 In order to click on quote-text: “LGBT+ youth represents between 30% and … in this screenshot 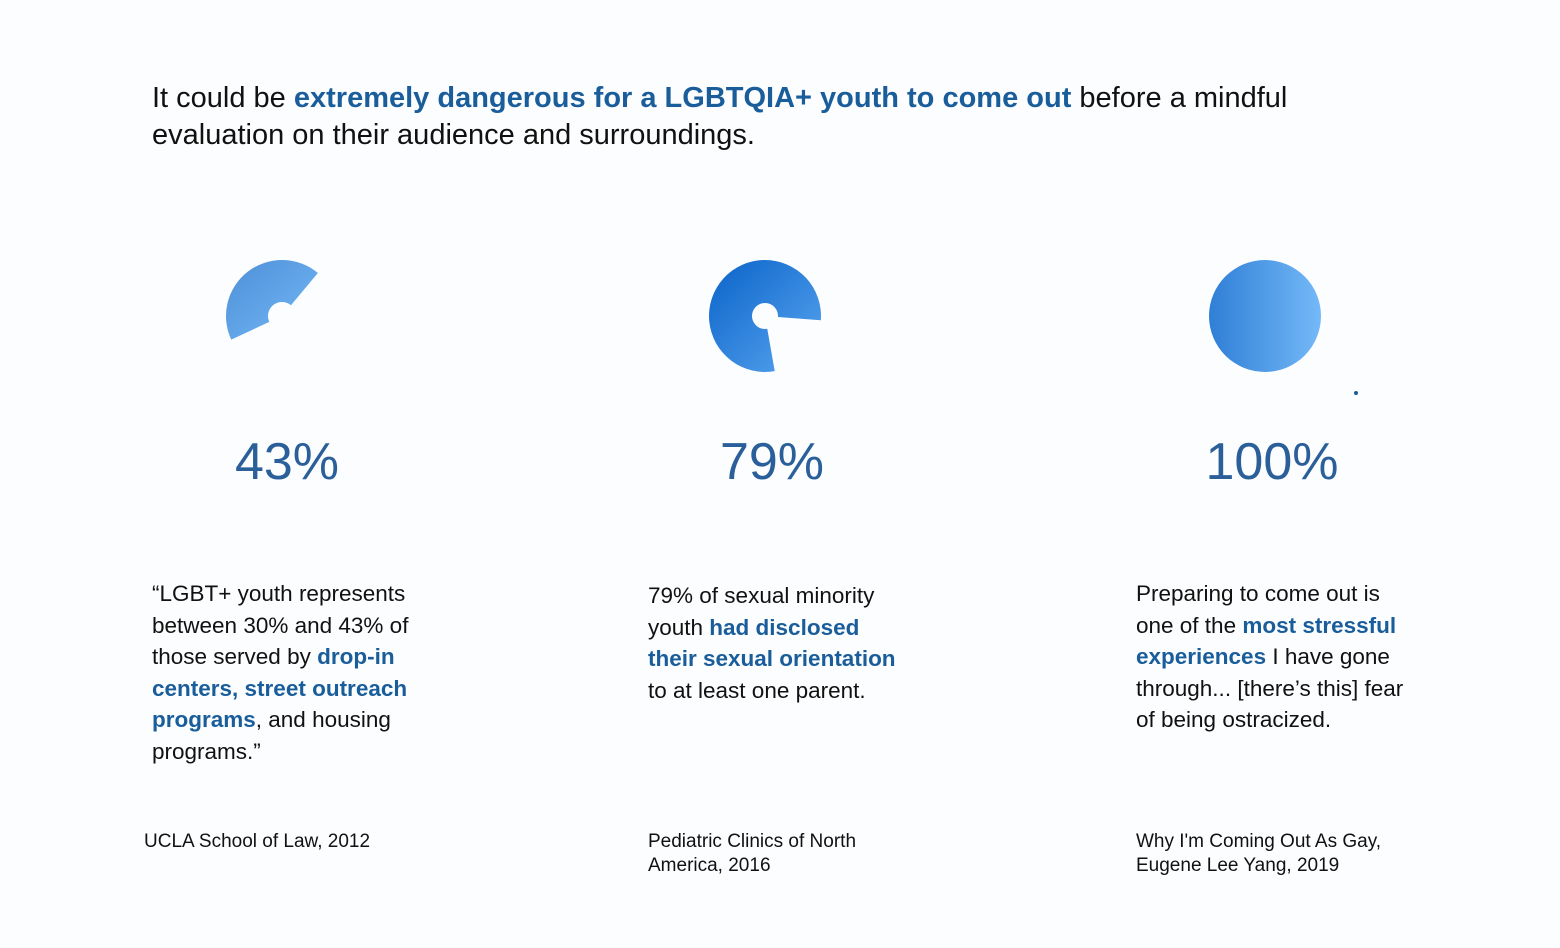, I will do `click(280, 625)`.